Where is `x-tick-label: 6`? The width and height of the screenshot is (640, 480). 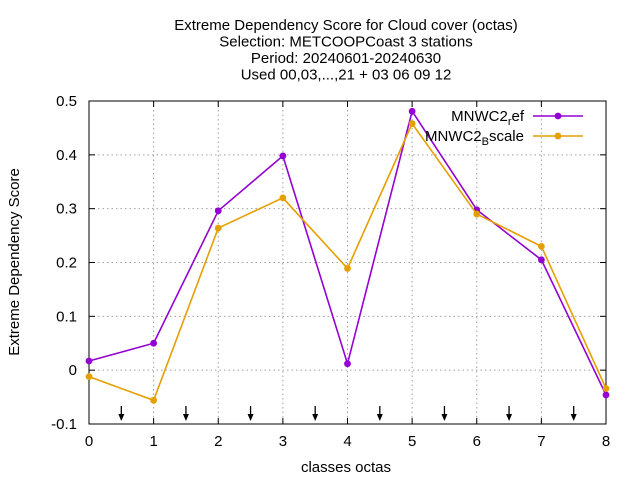 x-tick-label: 6 is located at coordinates (477, 441).